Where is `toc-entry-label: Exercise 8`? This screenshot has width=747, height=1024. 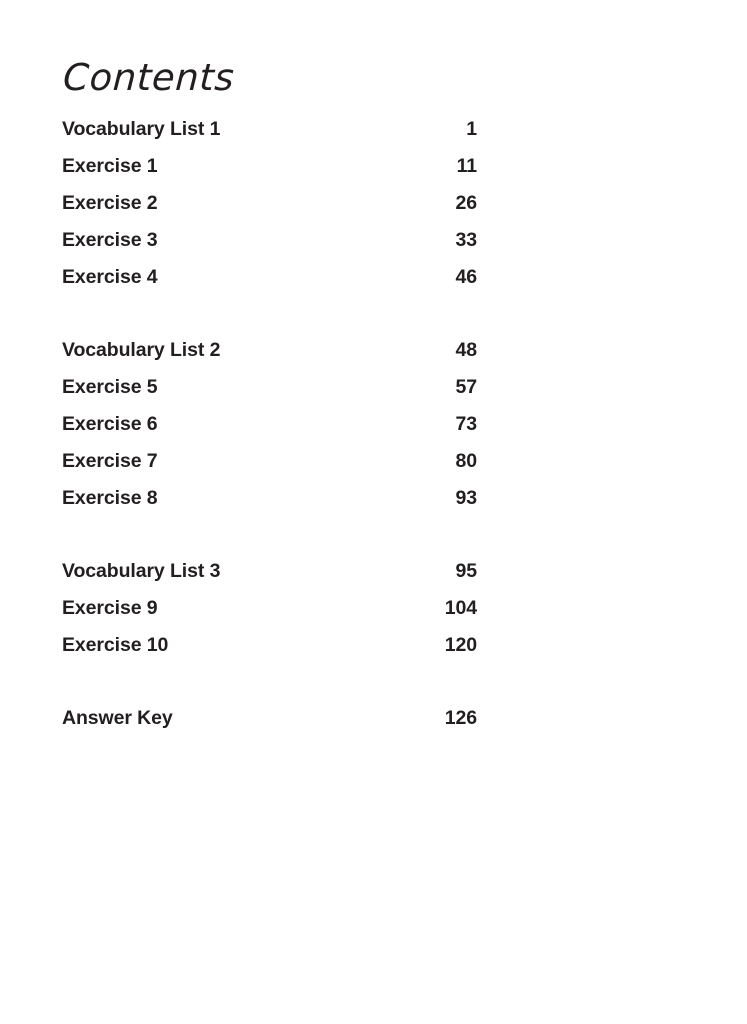 toc-entry-label: Exercise 8 is located at coordinates (110, 498).